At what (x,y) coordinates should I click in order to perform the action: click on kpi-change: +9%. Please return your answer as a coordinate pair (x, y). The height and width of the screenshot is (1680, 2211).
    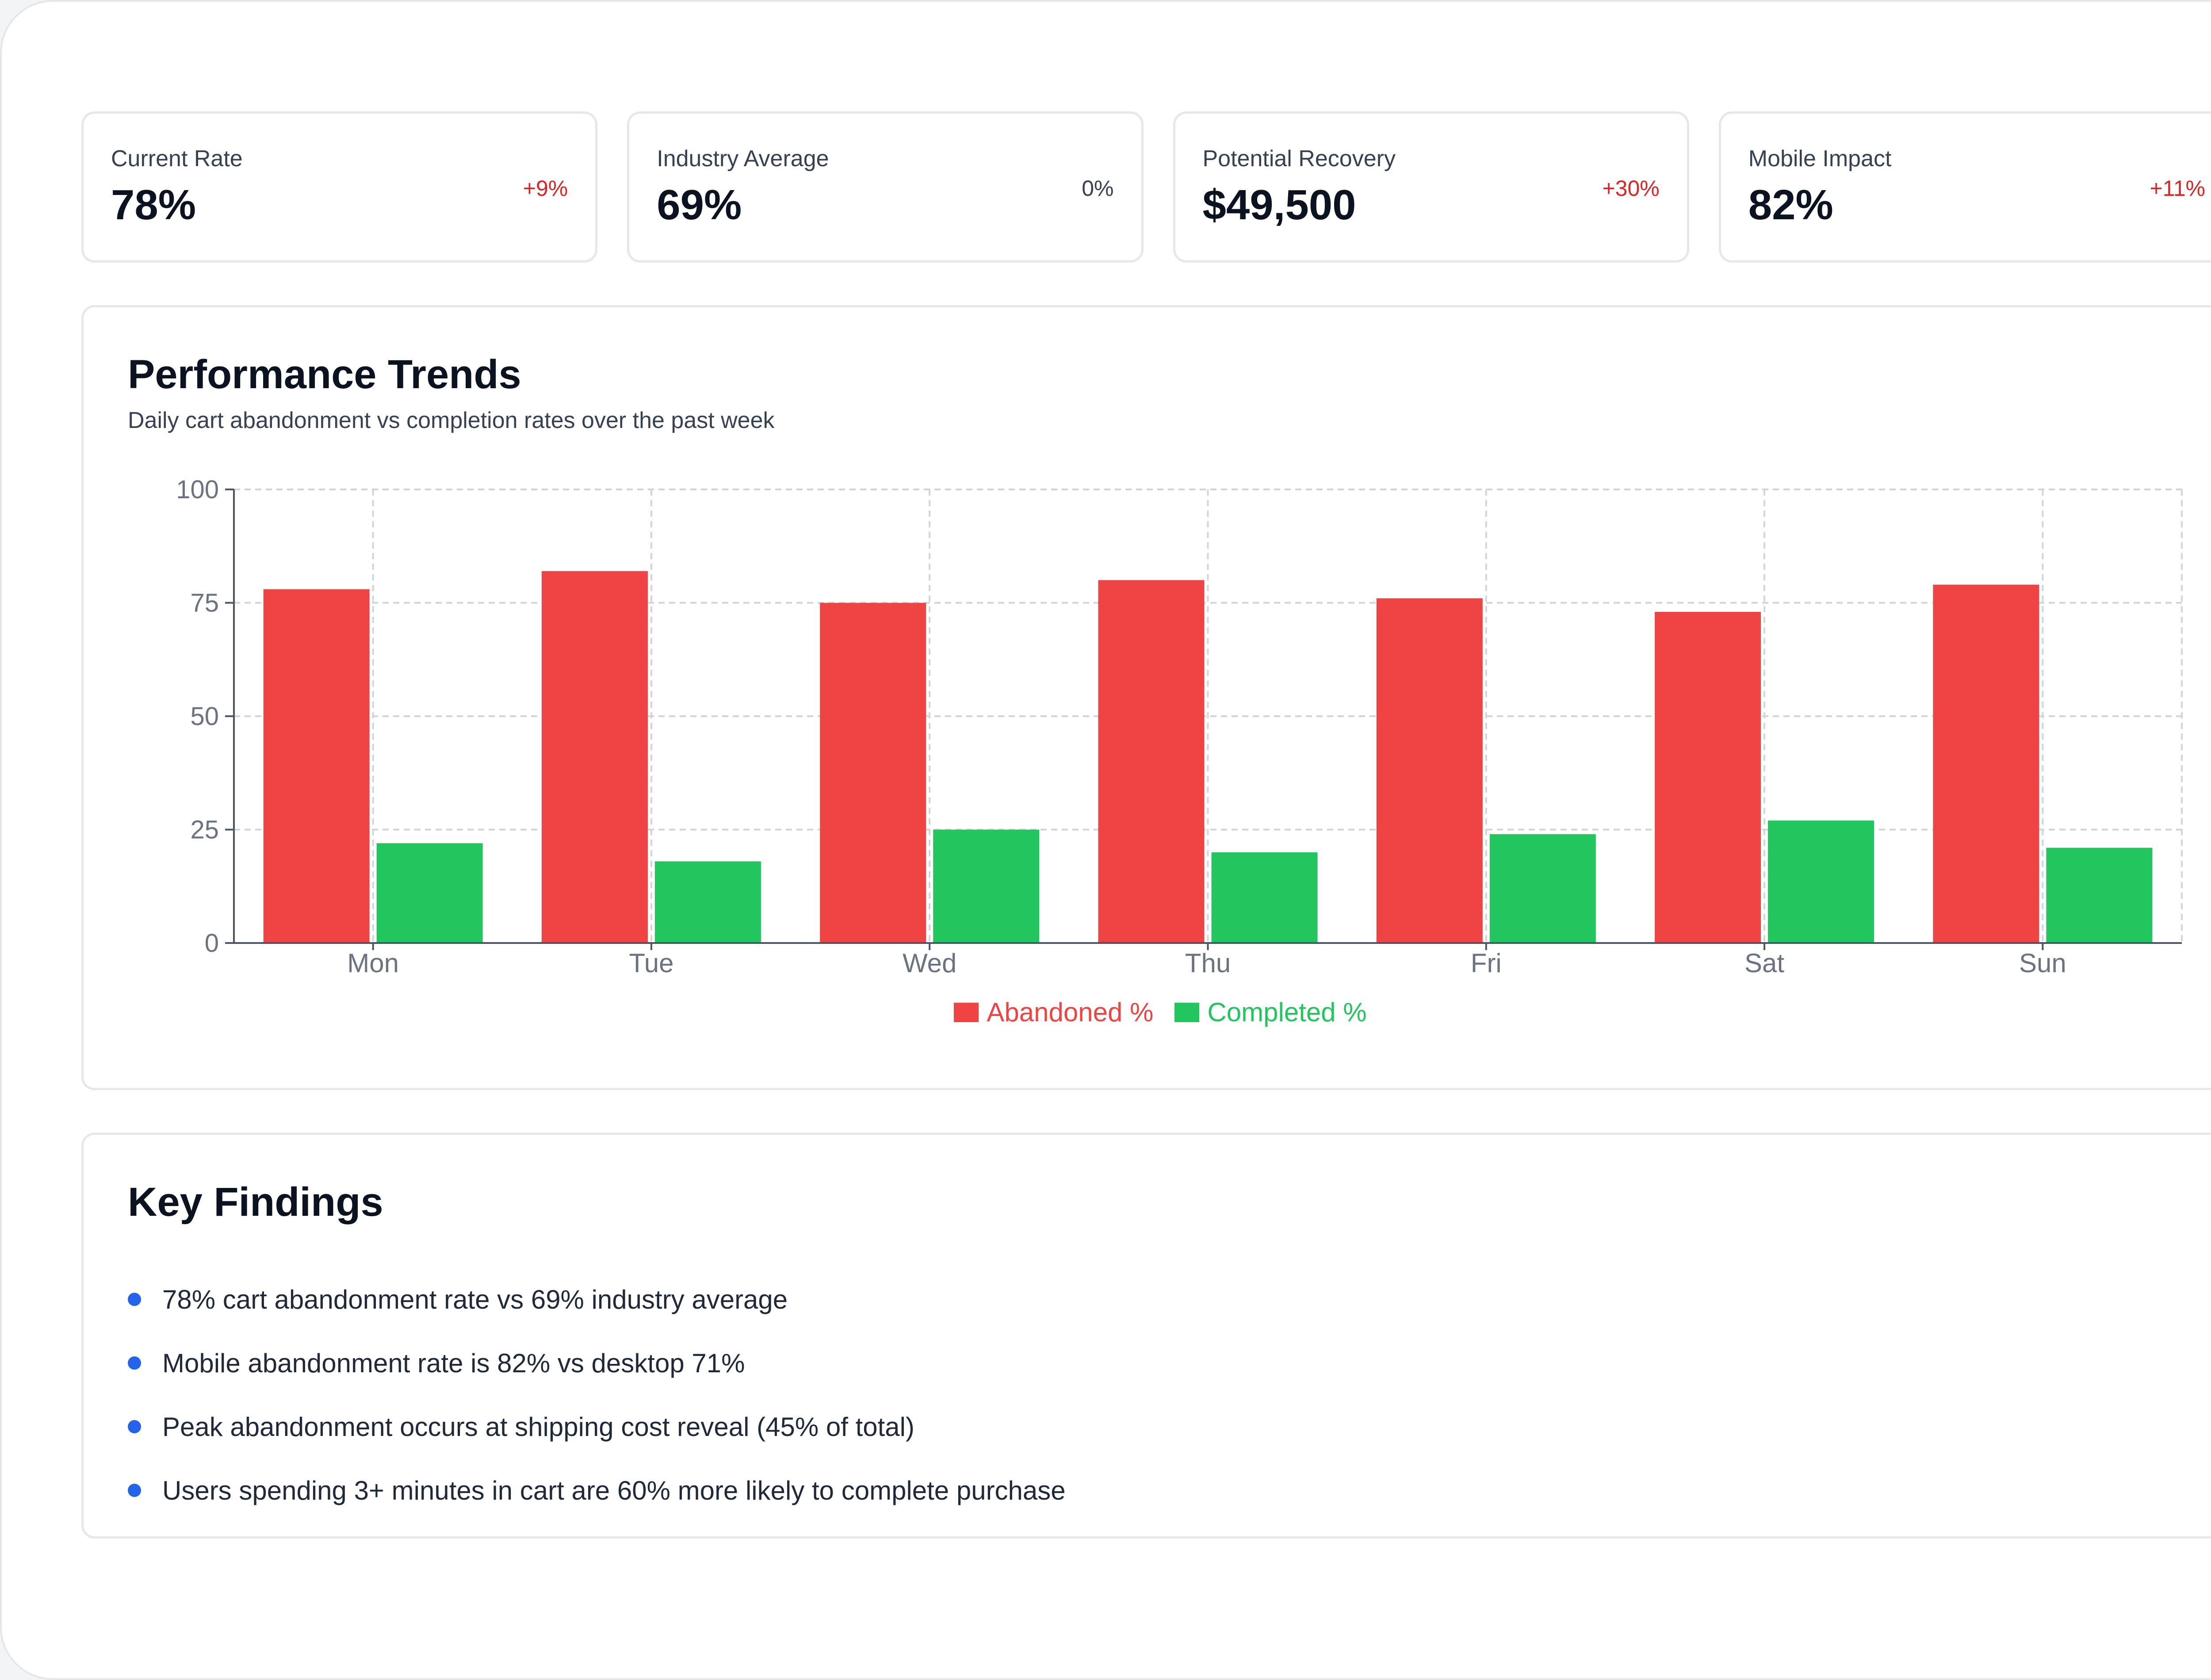
    Looking at the image, I should click on (545, 188).